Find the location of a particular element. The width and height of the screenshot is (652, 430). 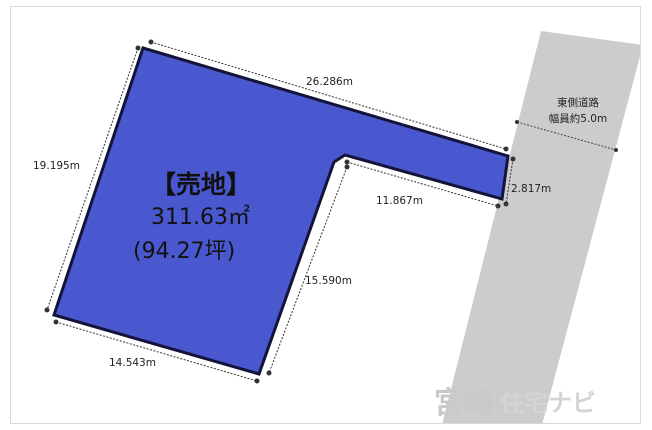

dim-inner-horizontal-label: 11.867m is located at coordinates (399, 201).